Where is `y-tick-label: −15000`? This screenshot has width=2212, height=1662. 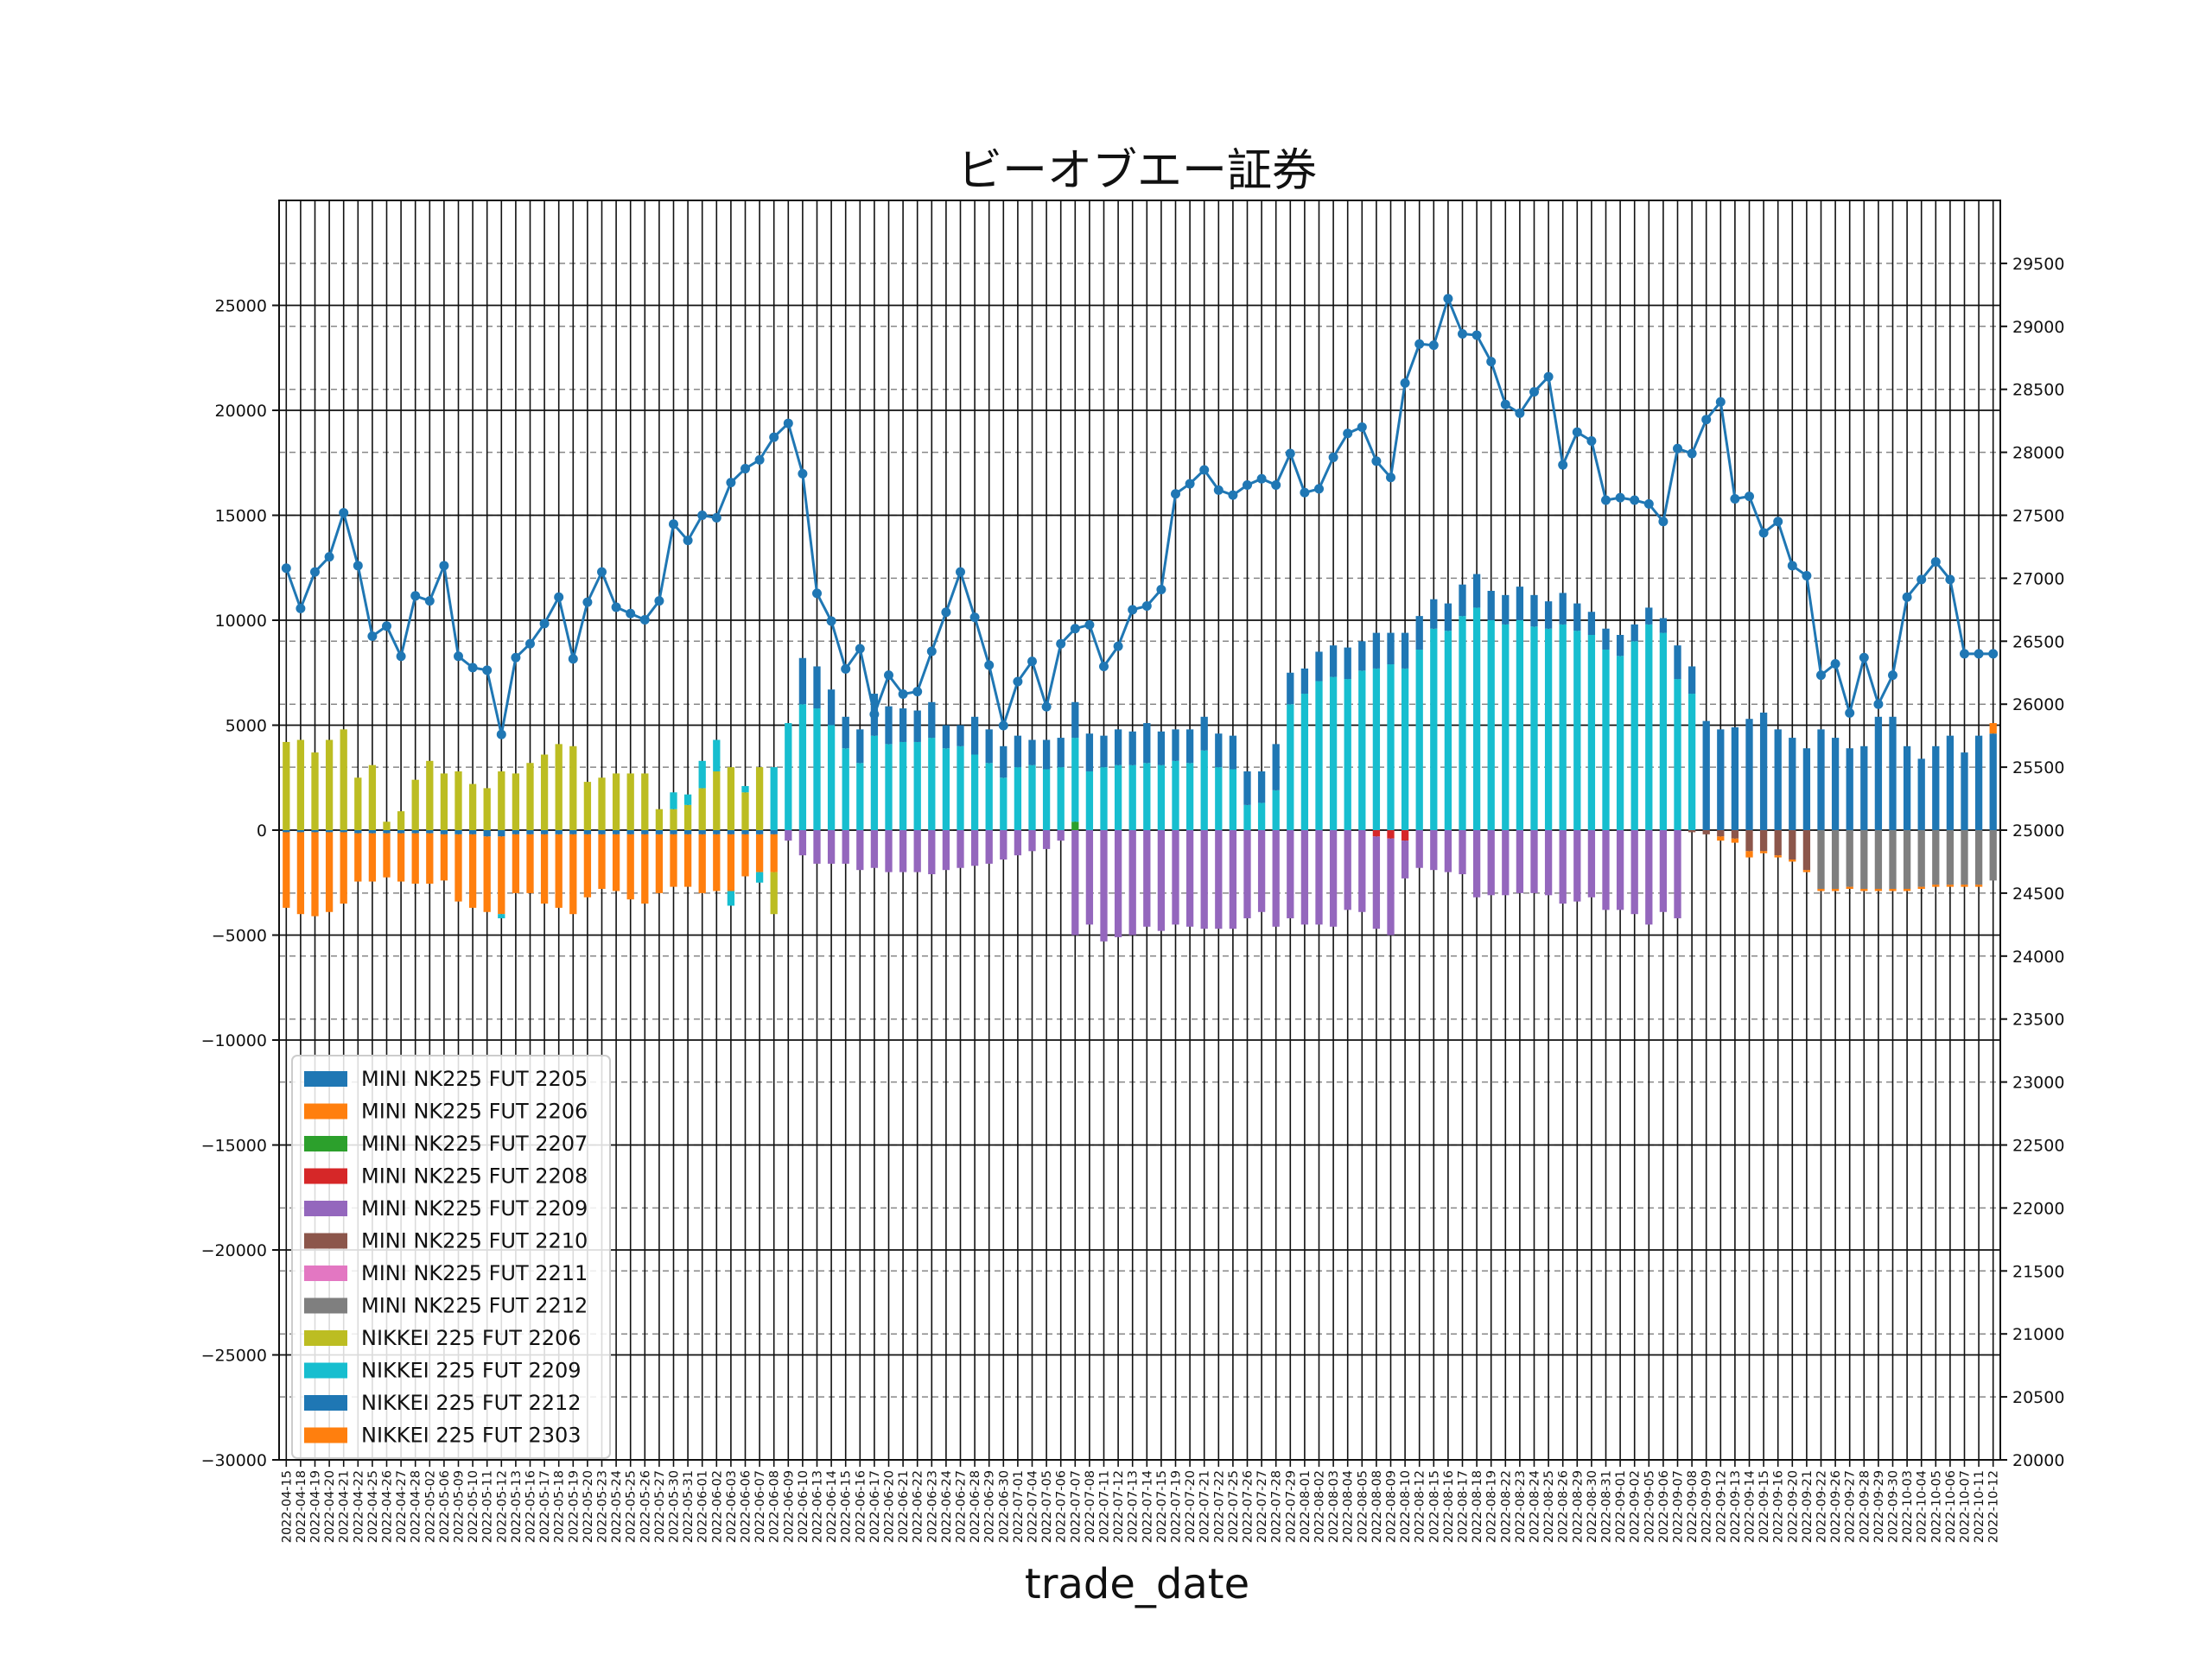 y-tick-label: −15000 is located at coordinates (234, 1146).